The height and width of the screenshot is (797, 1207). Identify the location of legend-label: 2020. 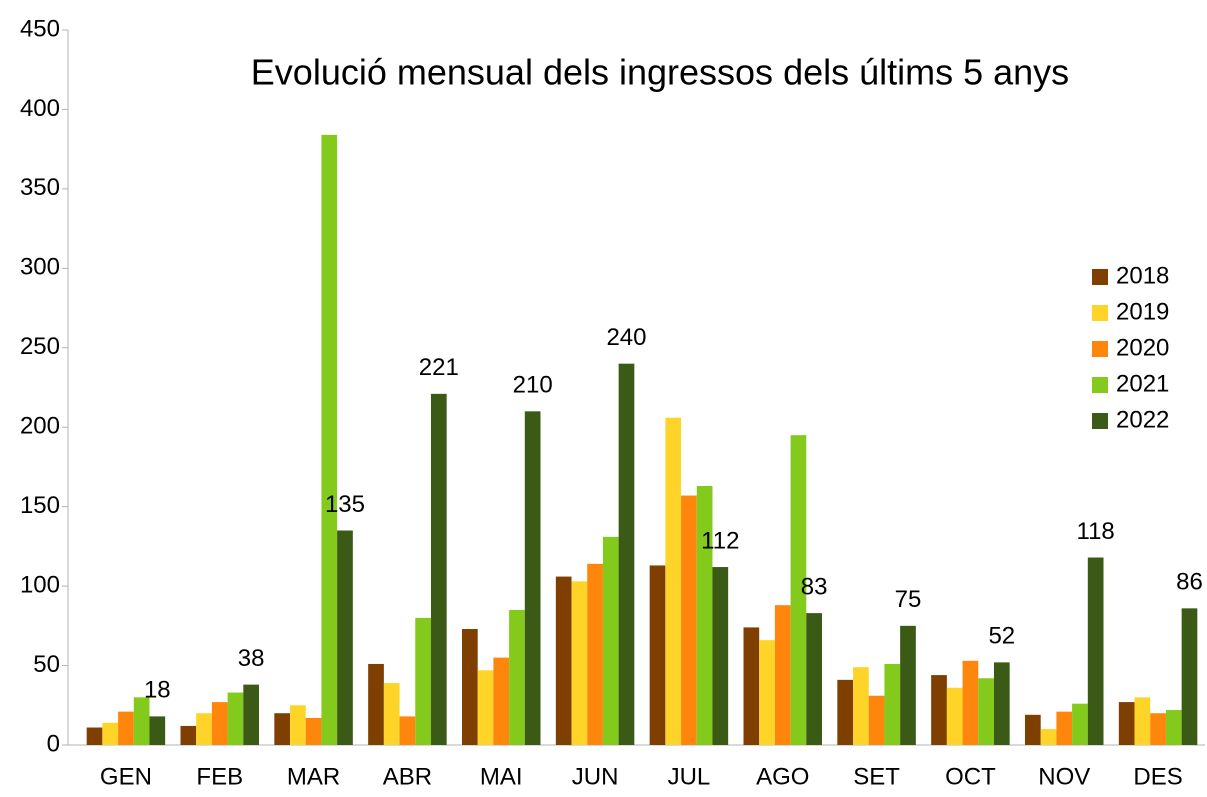
(1142, 347).